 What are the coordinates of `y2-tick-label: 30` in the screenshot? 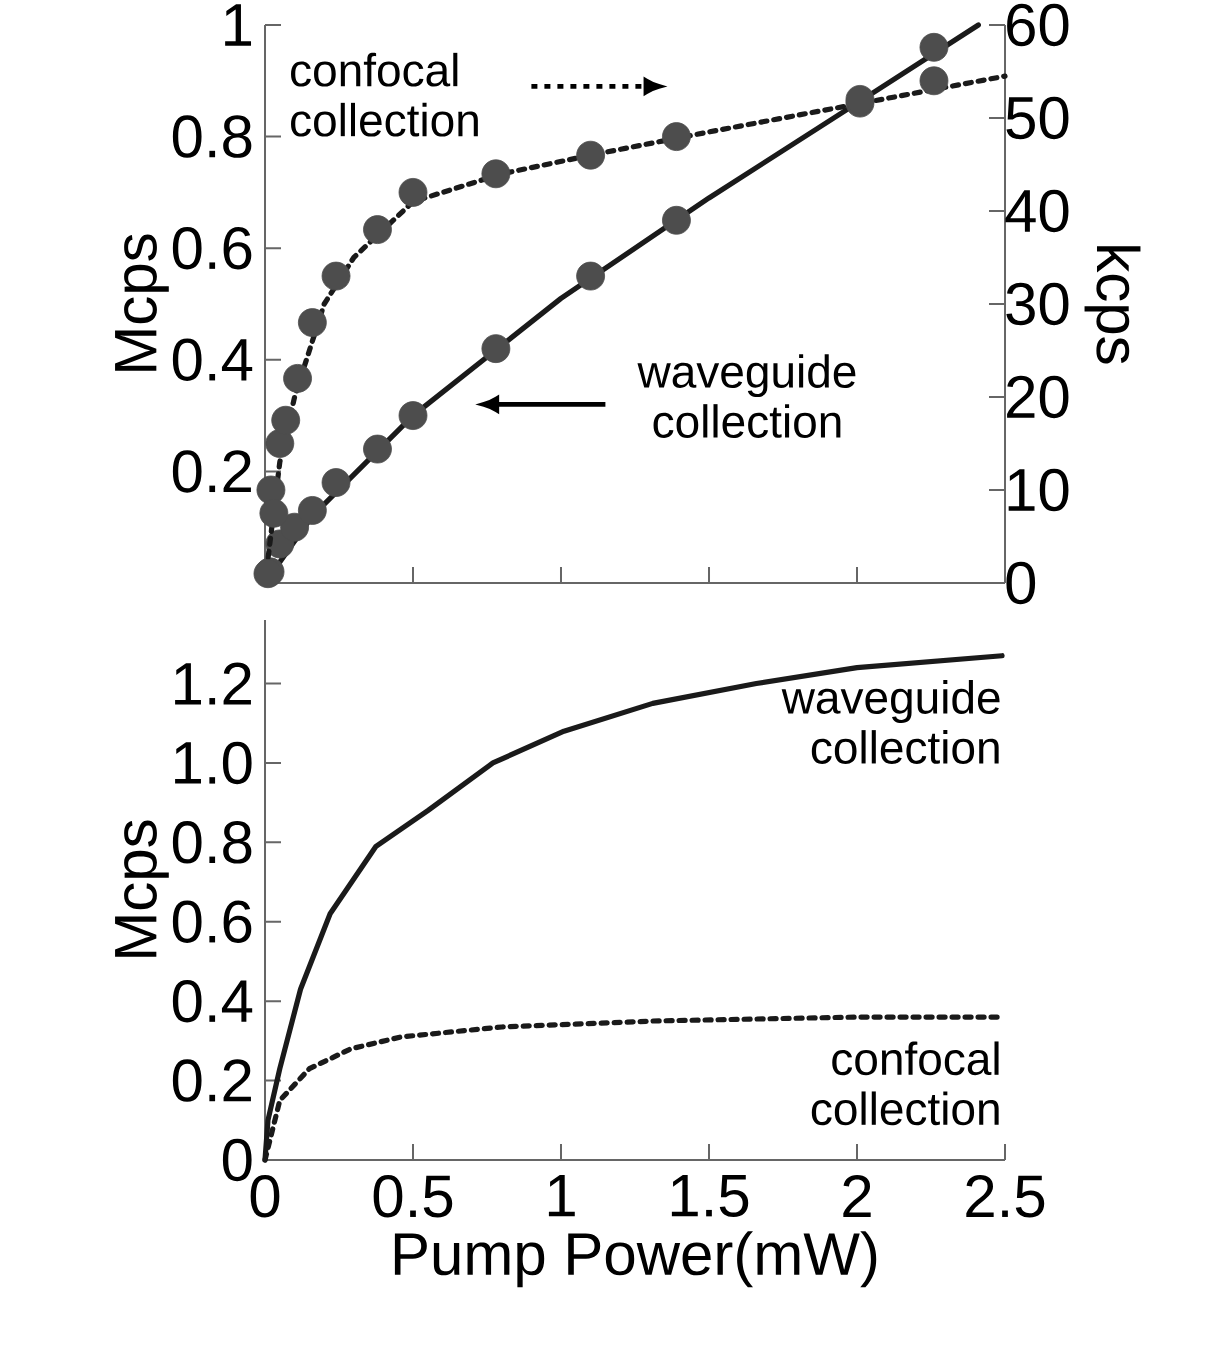 It's located at (1037, 304).